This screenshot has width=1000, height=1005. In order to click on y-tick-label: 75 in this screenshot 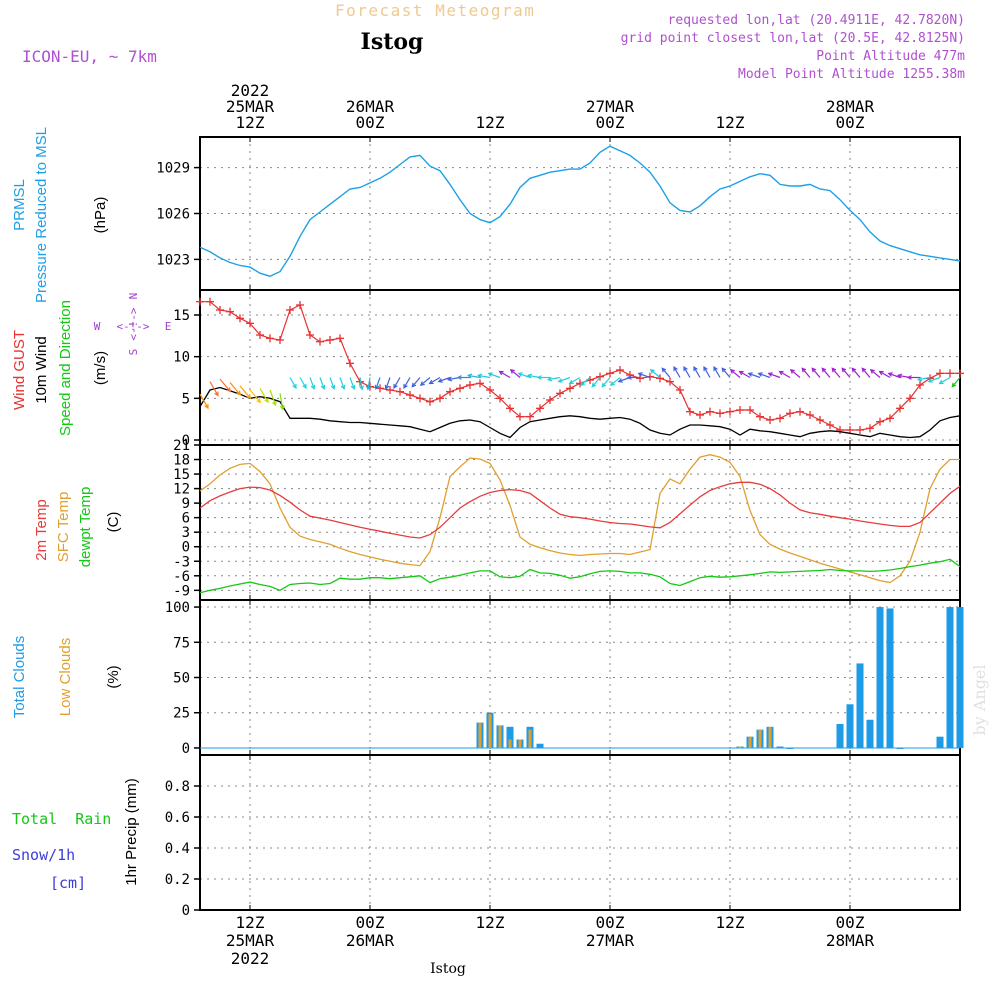, I will do `click(181, 643)`.